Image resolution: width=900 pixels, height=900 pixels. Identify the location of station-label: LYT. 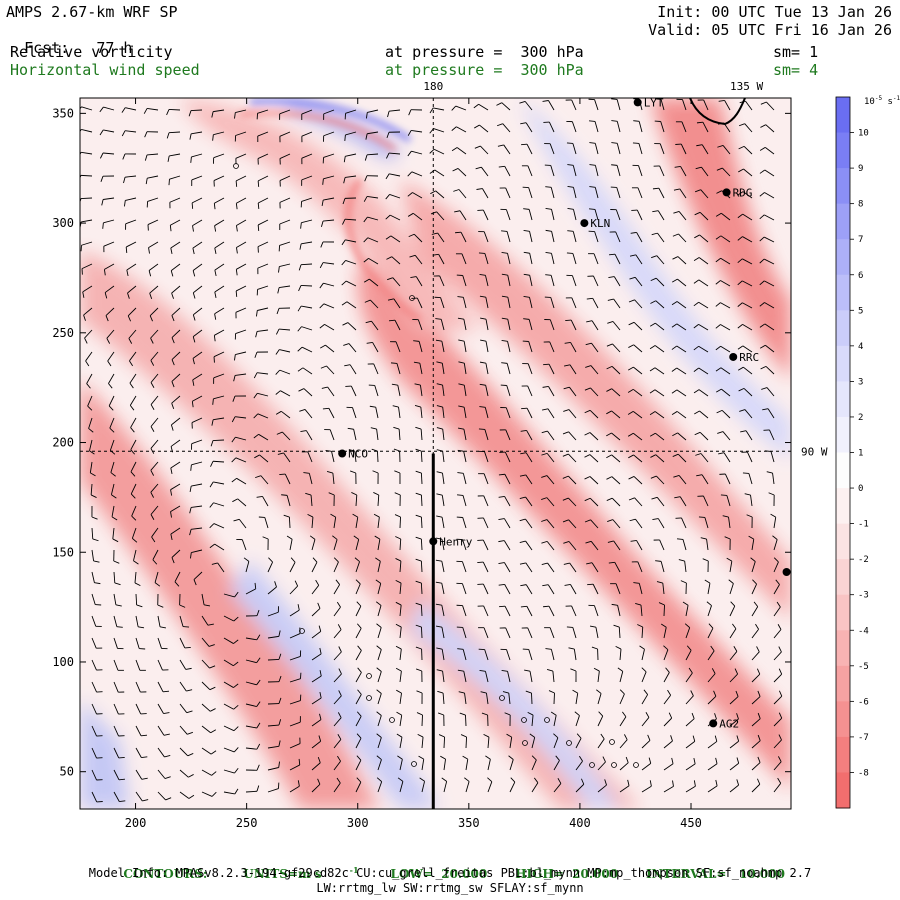
(654, 102).